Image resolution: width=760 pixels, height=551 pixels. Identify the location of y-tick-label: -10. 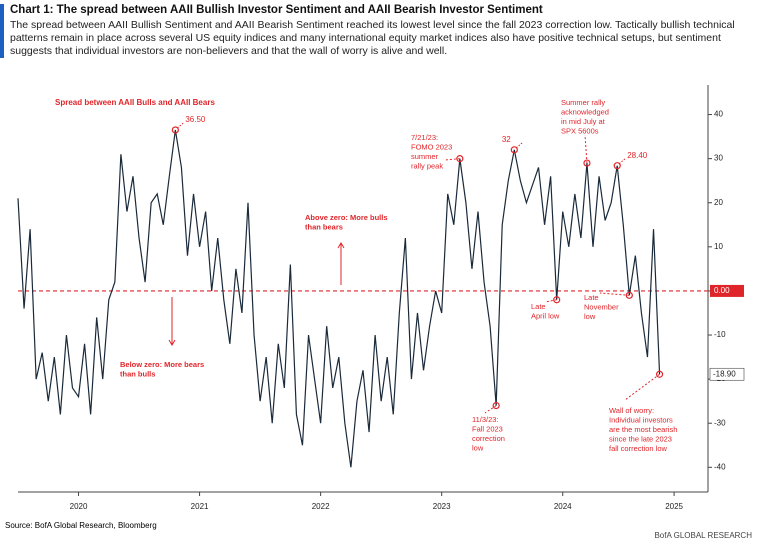
(720, 334).